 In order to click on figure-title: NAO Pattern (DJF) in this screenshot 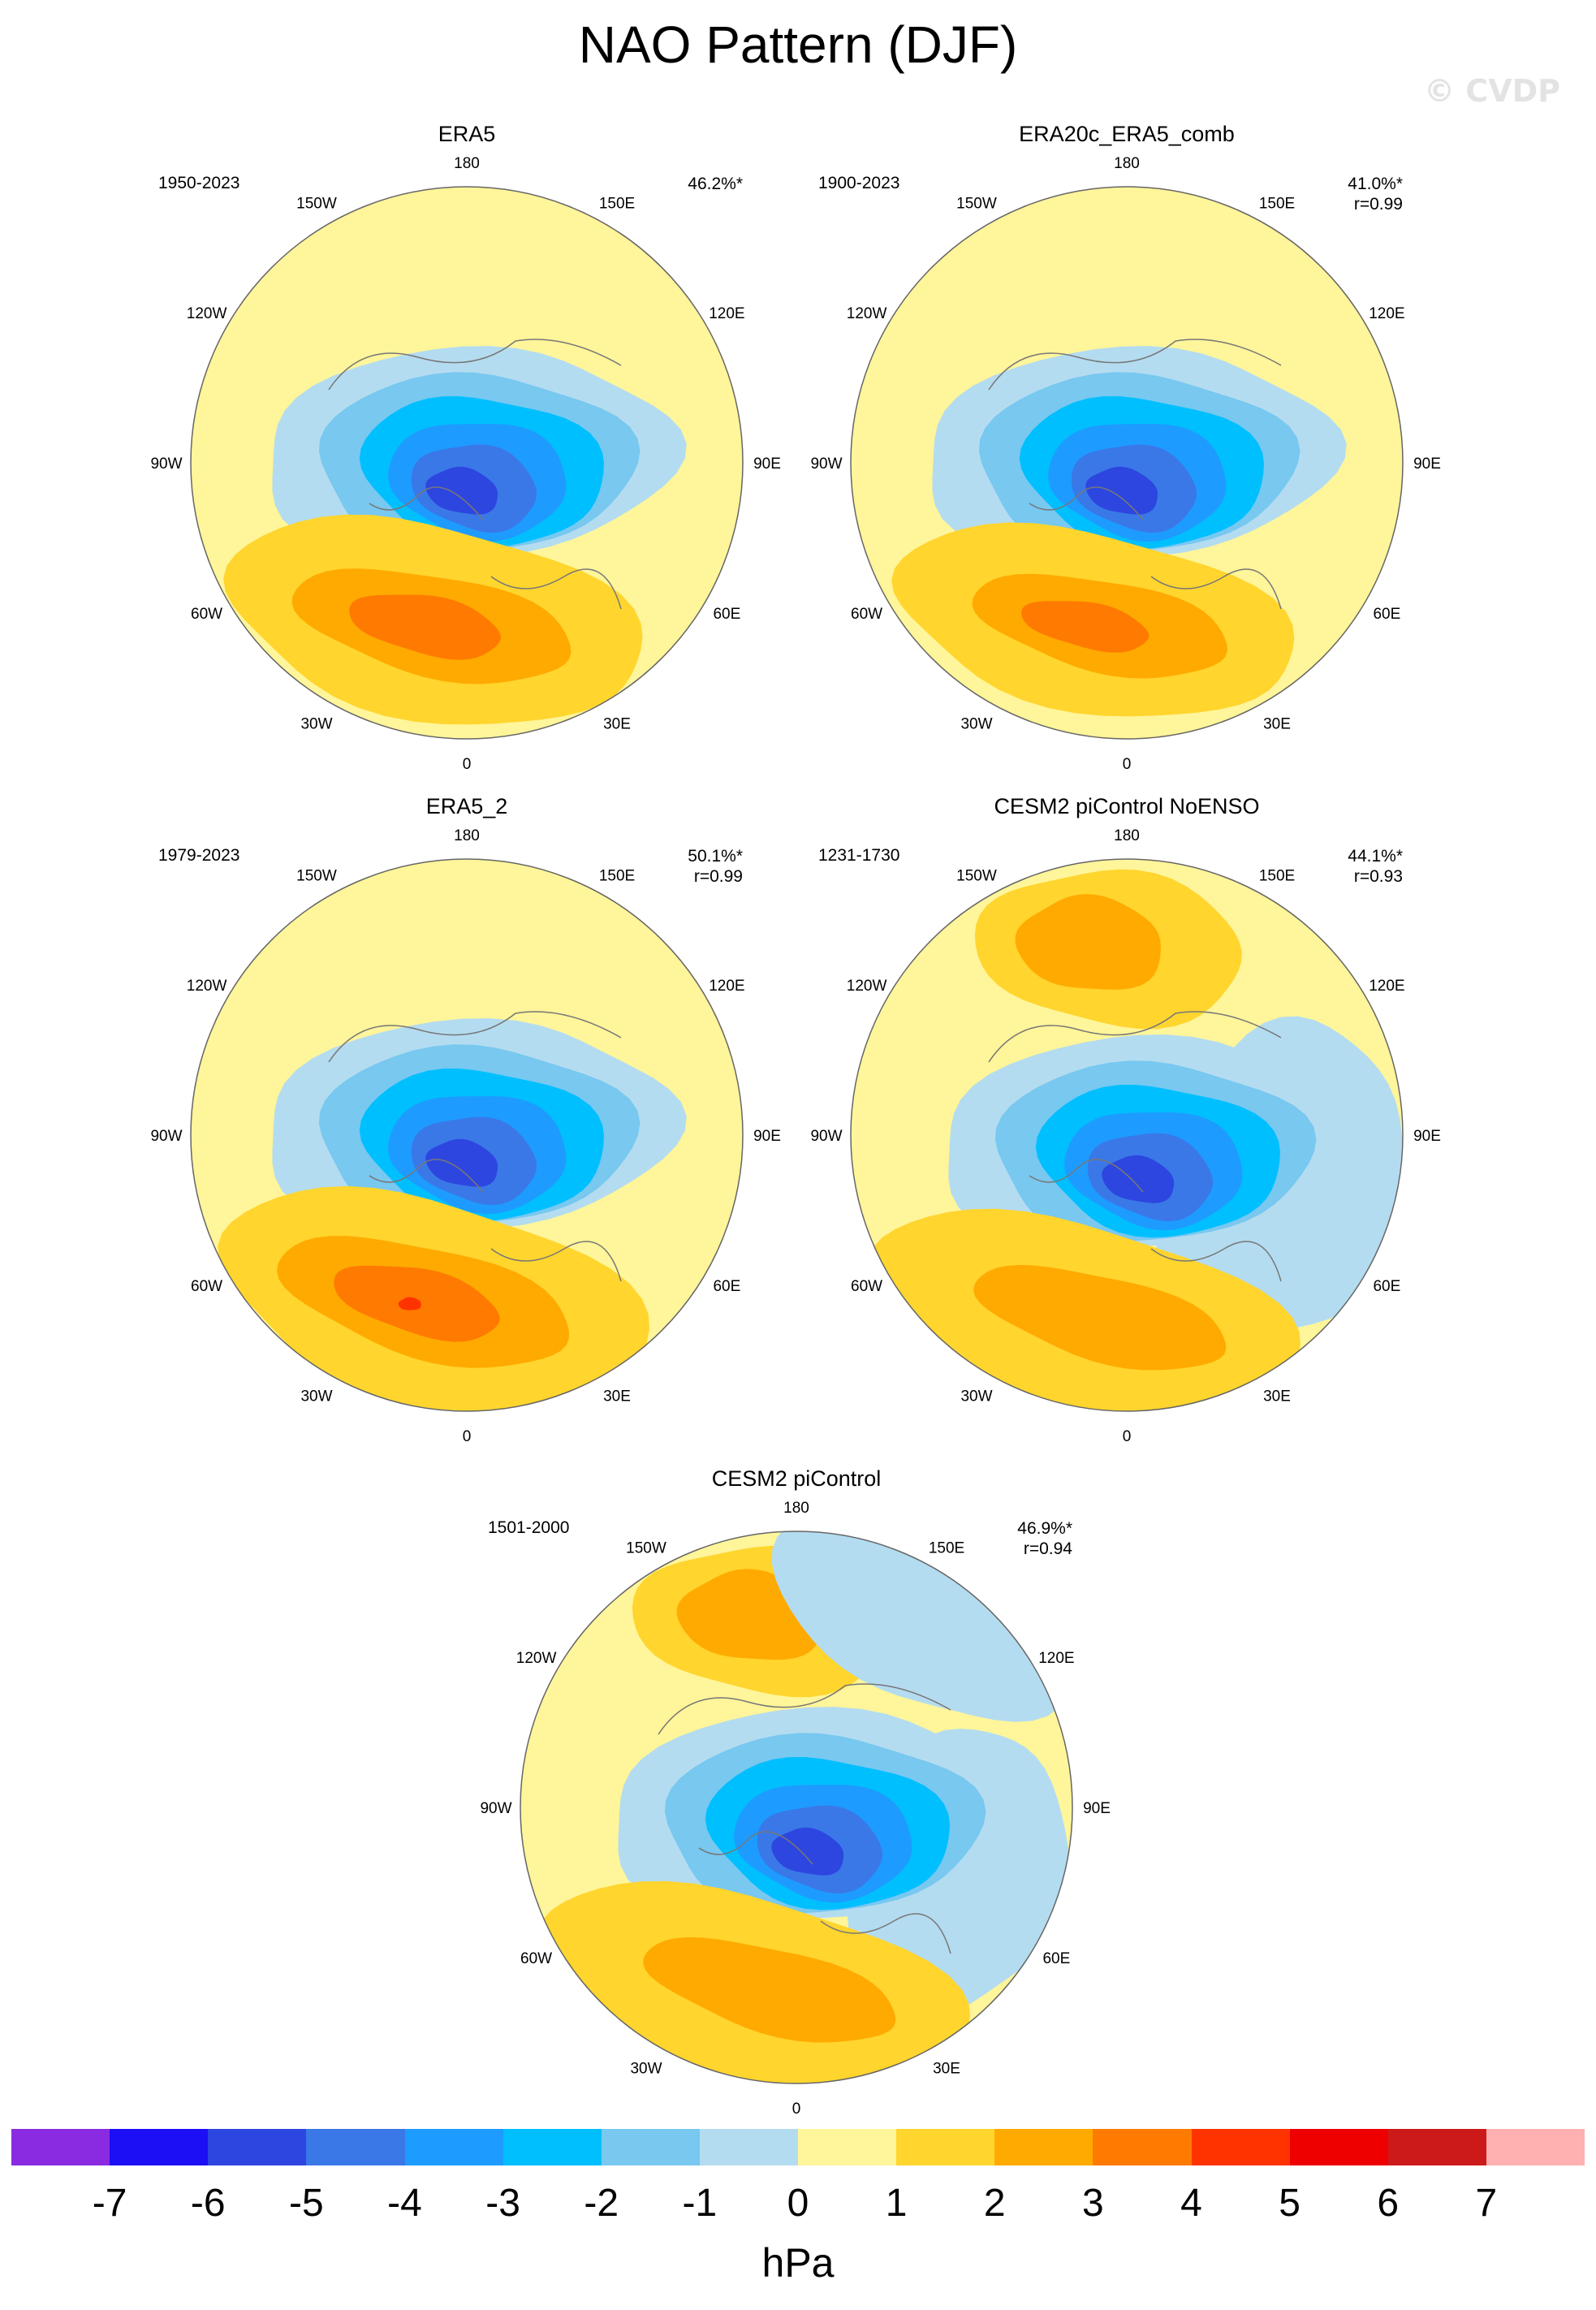, I will do `click(798, 44)`.